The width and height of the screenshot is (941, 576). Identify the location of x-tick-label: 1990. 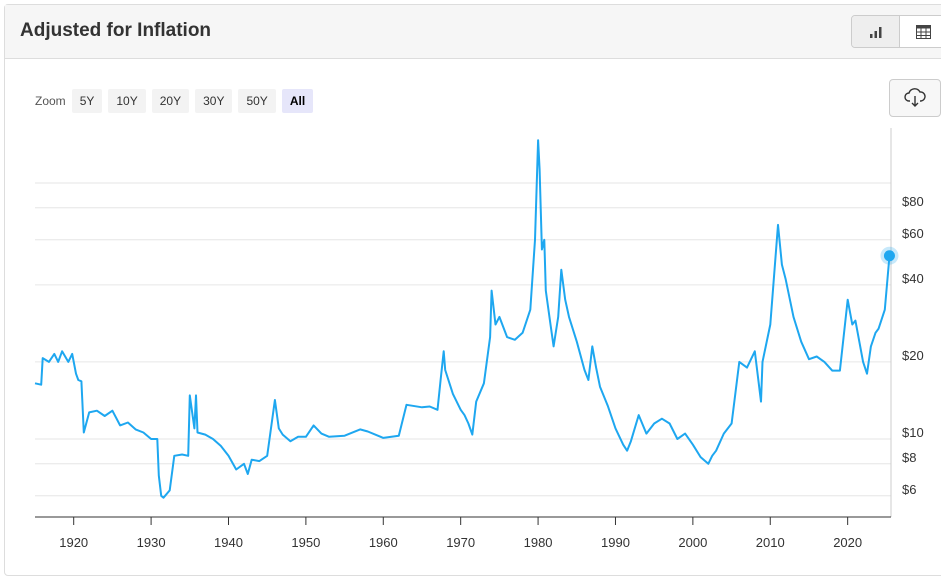
(615, 542).